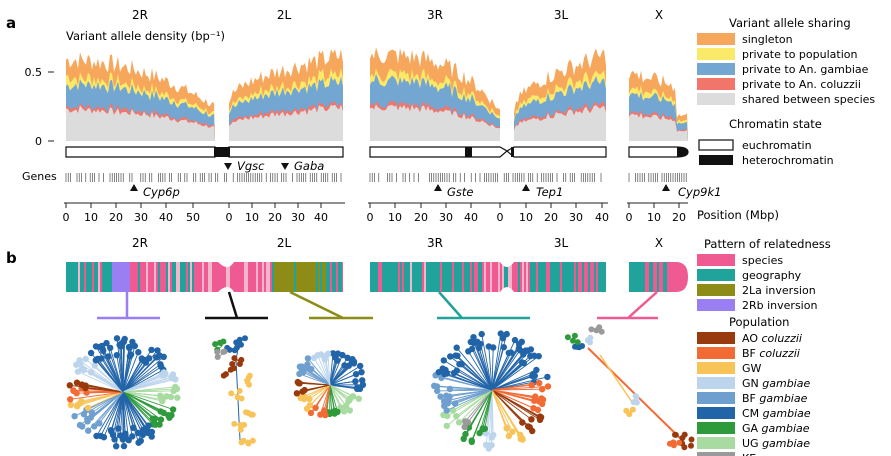 The image size is (891, 456). Describe the element at coordinates (716, 353) in the screenshot. I see `legend-swatch-bf` at that location.